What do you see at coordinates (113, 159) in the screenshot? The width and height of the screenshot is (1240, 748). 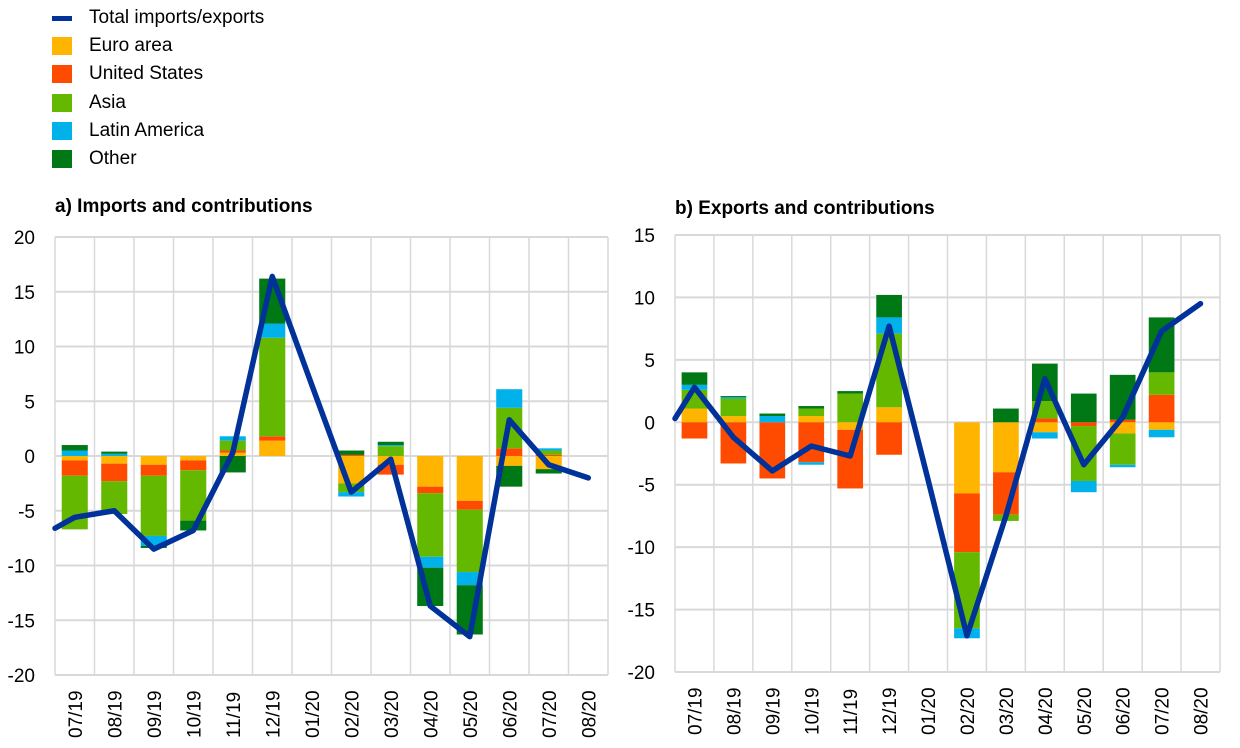 I see `legend-label: Other` at bounding box center [113, 159].